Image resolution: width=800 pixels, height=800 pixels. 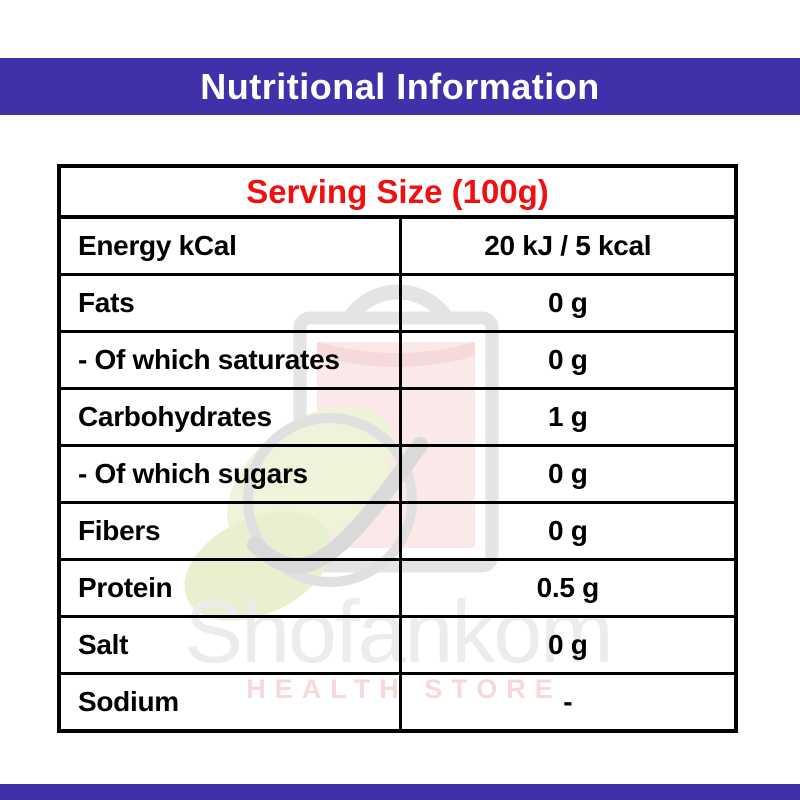 I want to click on row-label: Fibers, so click(x=229, y=531).